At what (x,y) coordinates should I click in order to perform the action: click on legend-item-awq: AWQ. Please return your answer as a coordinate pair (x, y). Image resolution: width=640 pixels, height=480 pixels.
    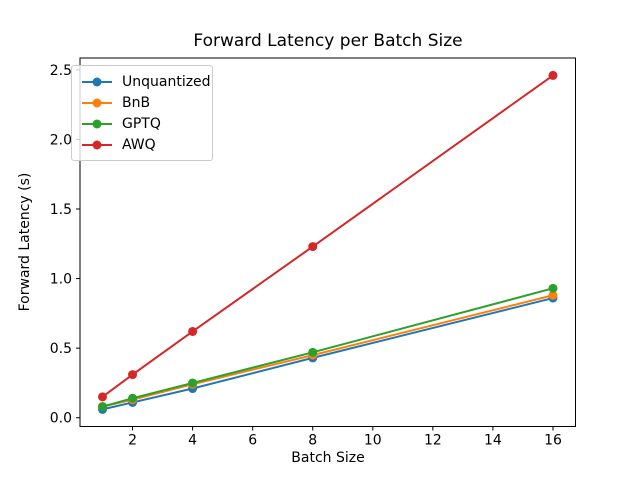
    Looking at the image, I should click on (142, 144).